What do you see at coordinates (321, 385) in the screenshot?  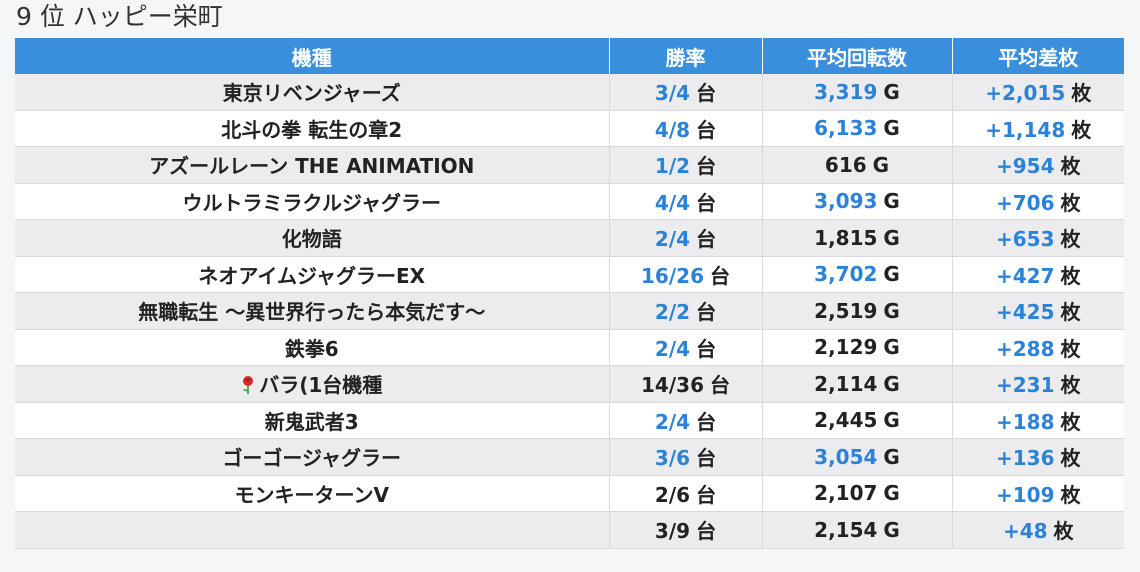 I see `machine-name: バラ(1台機種` at bounding box center [321, 385].